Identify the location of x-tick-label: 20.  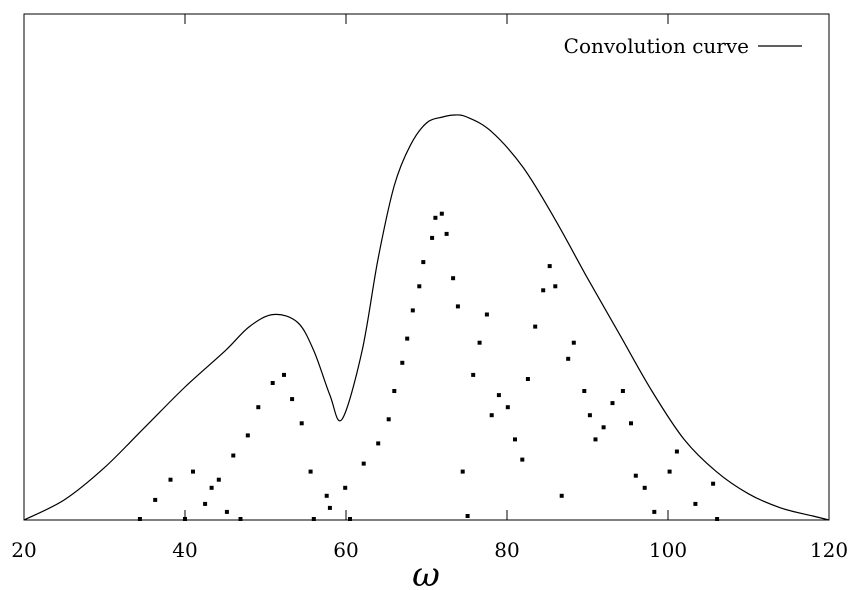
(23, 550).